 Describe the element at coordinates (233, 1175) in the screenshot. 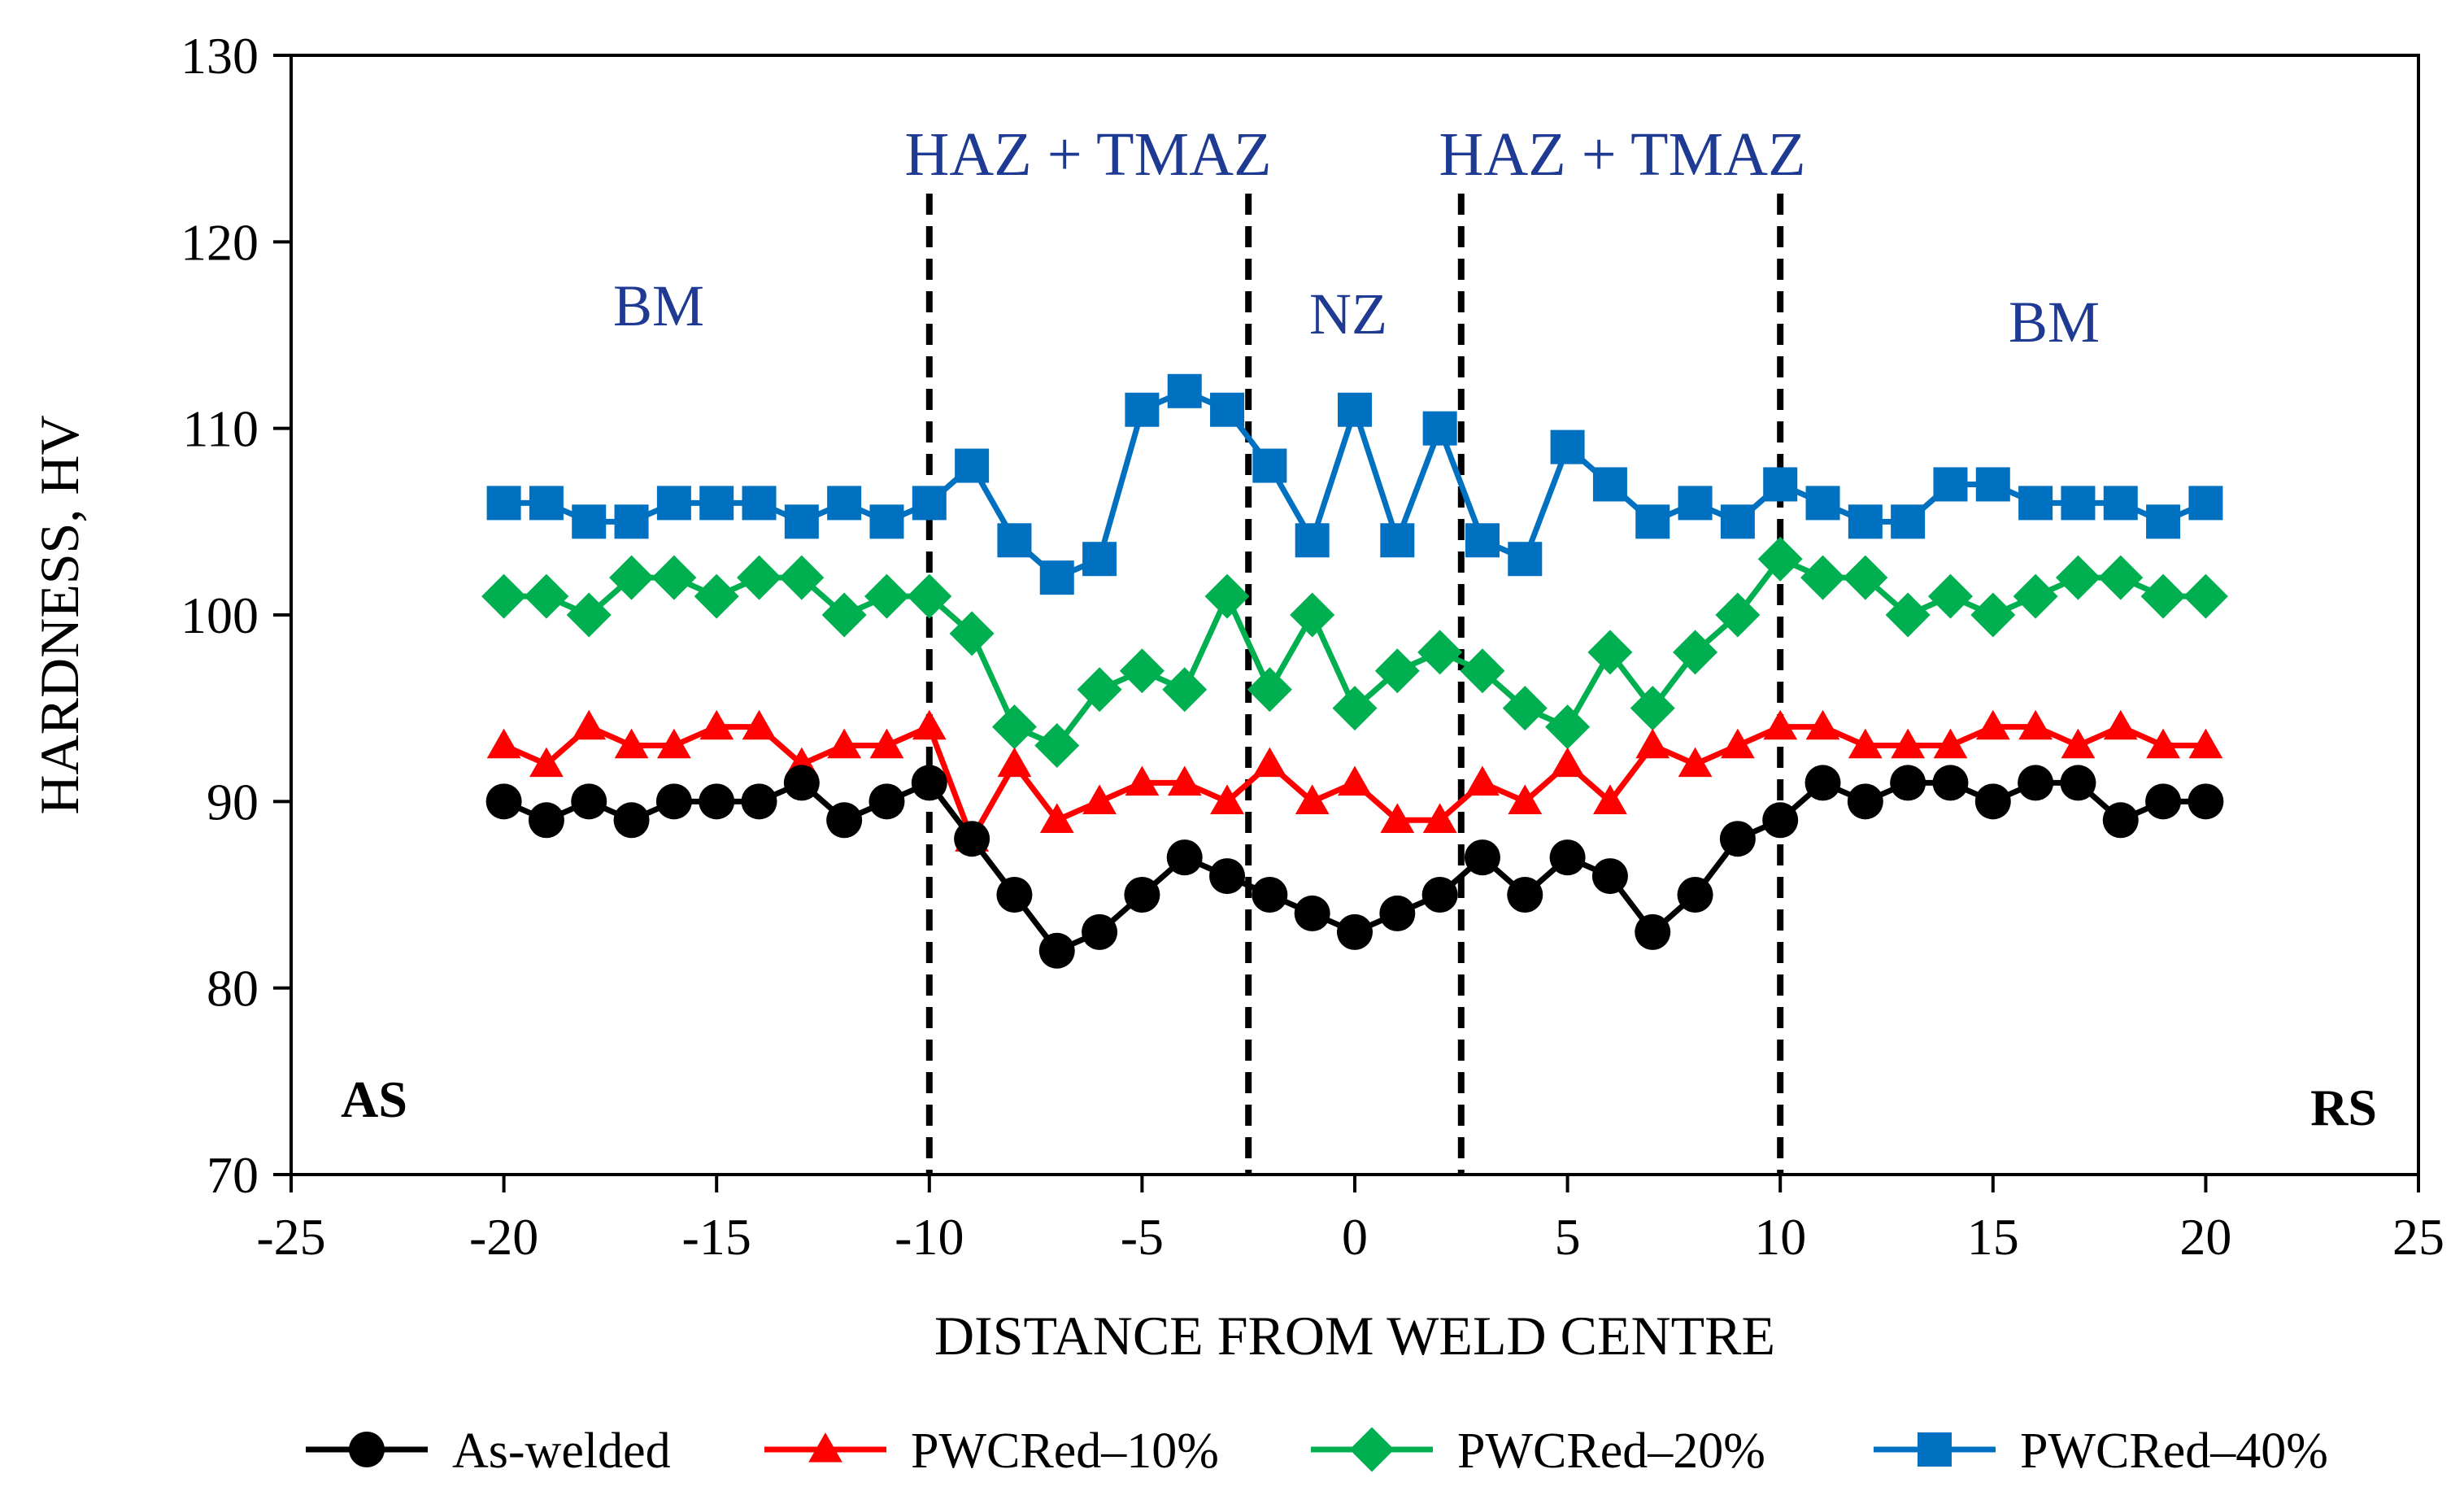

I see `y-tick-label: 70` at that location.